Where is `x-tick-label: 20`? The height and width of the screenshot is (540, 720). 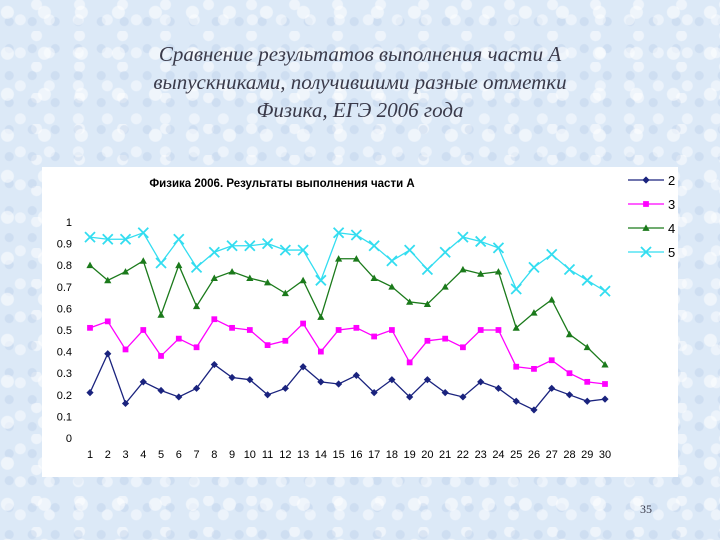
x-tick-label: 20 is located at coordinates (427, 455).